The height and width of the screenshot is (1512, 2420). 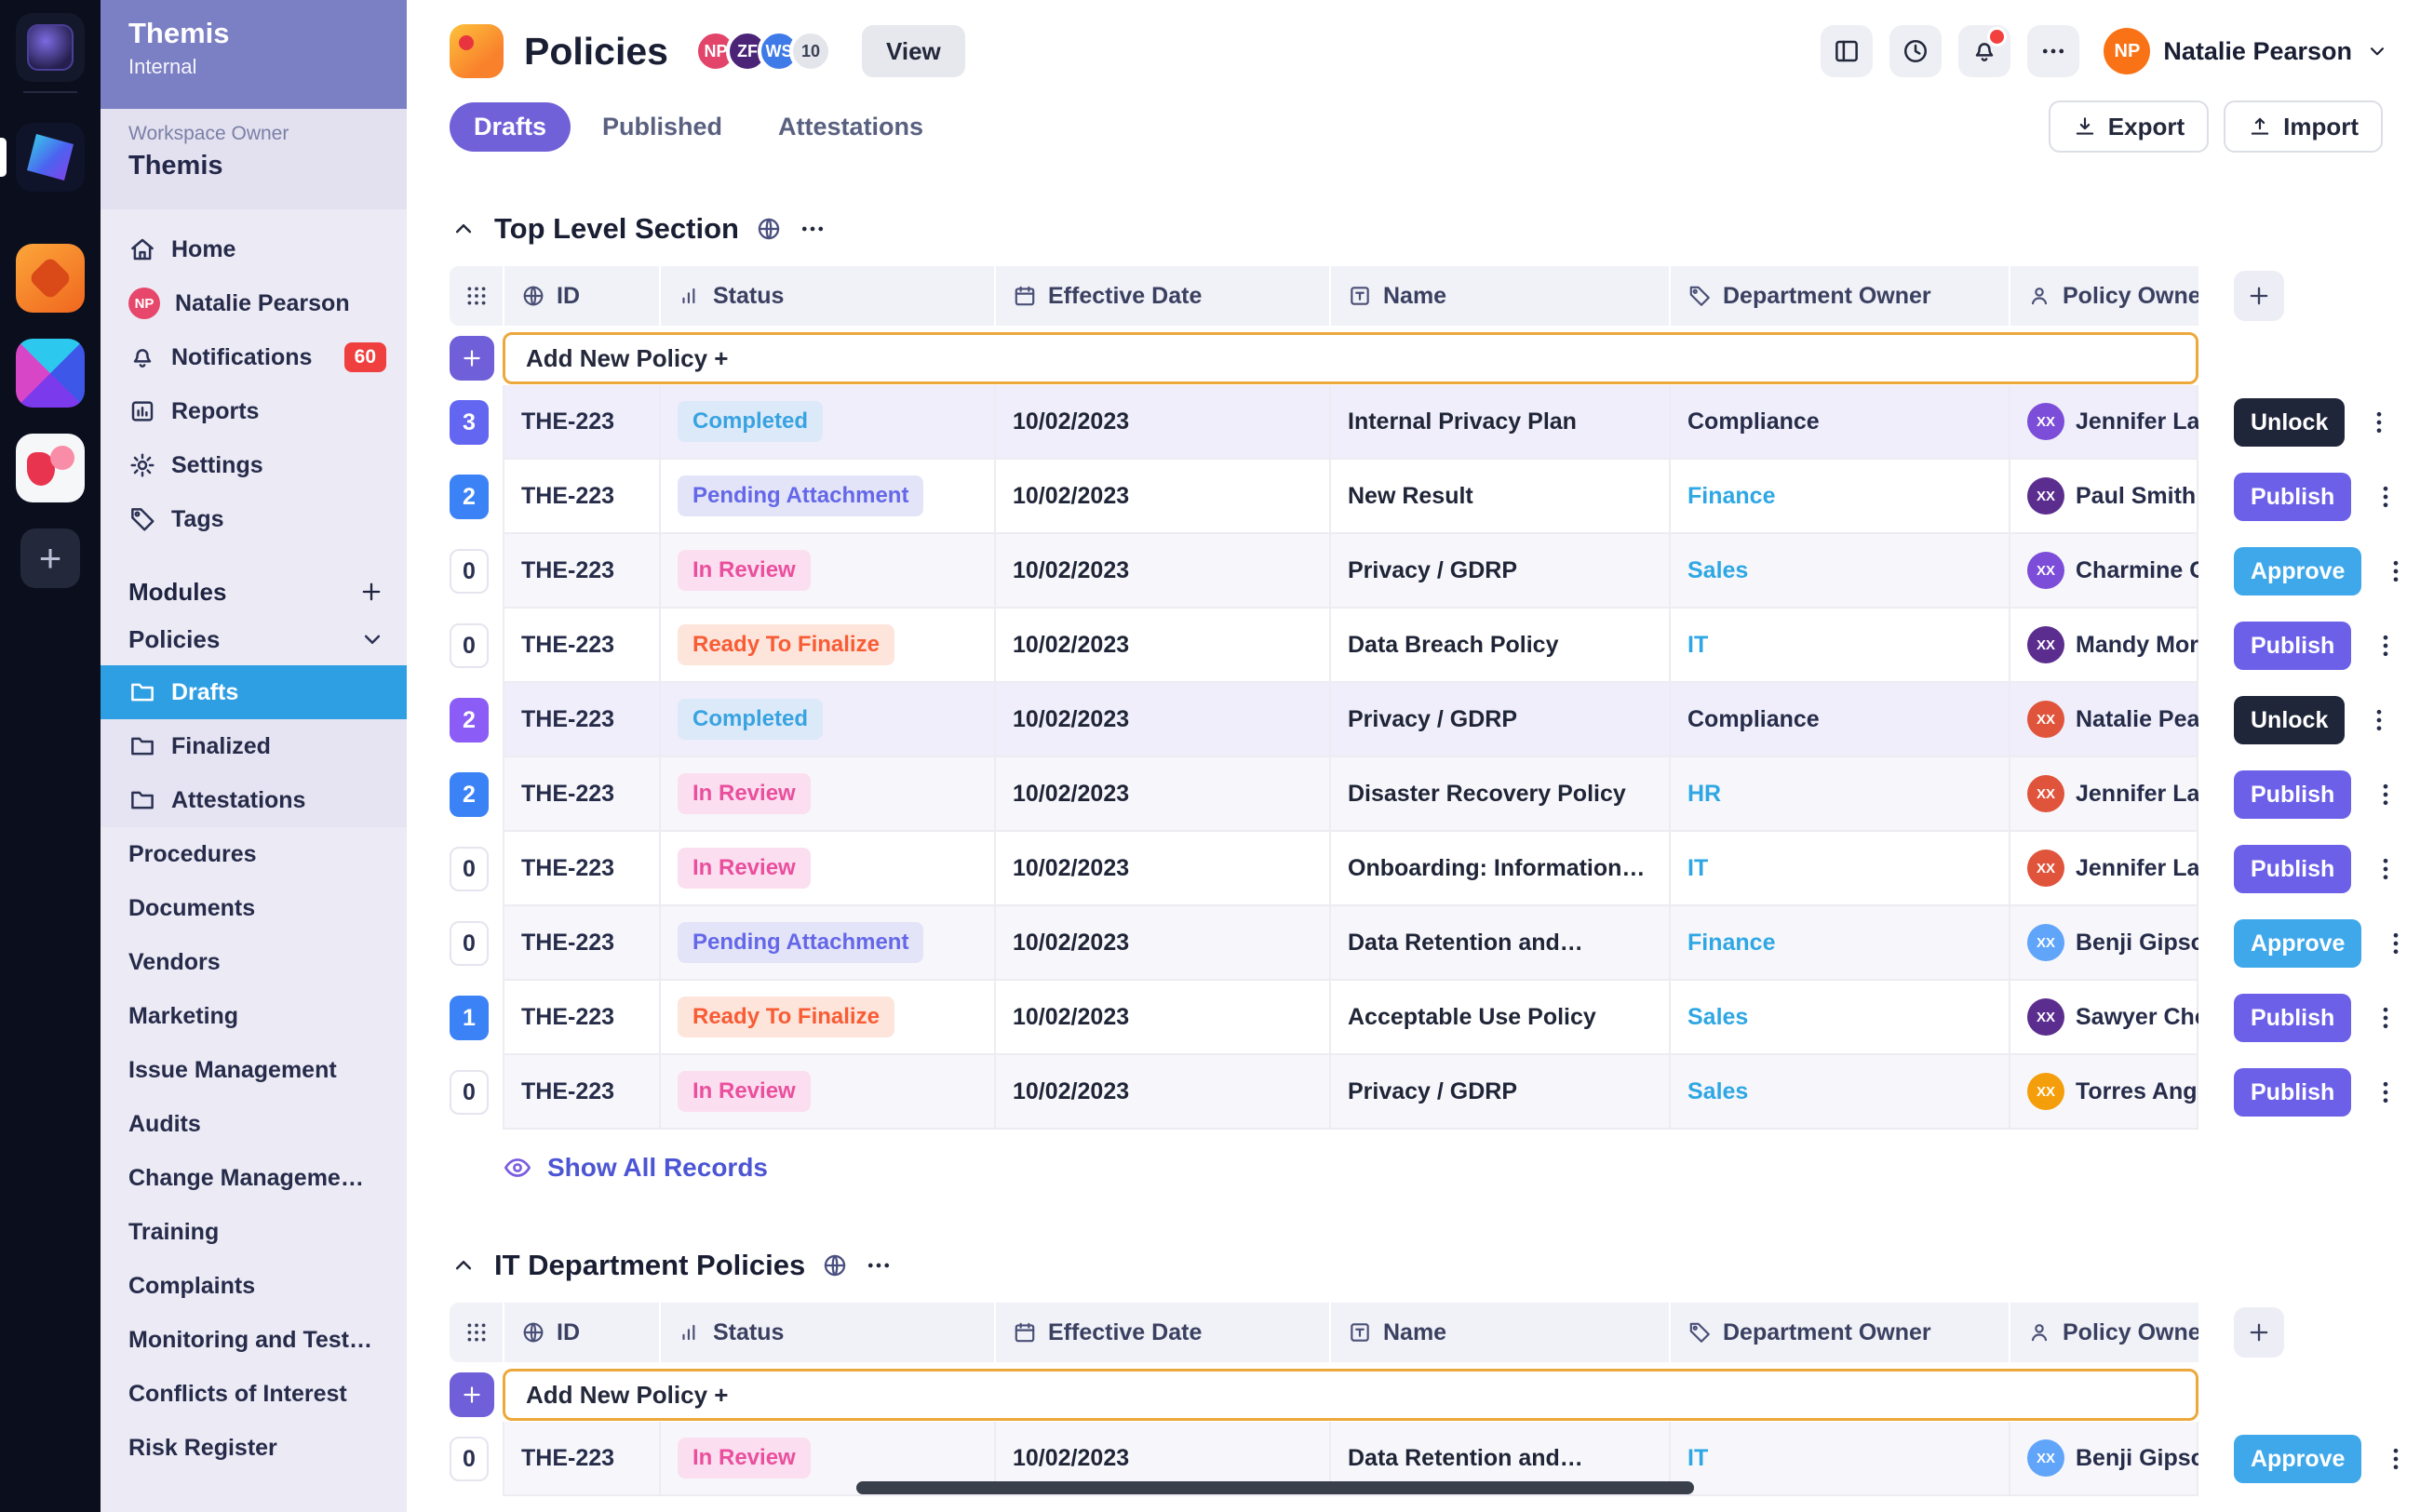 I want to click on notifications-button, so click(x=1984, y=51).